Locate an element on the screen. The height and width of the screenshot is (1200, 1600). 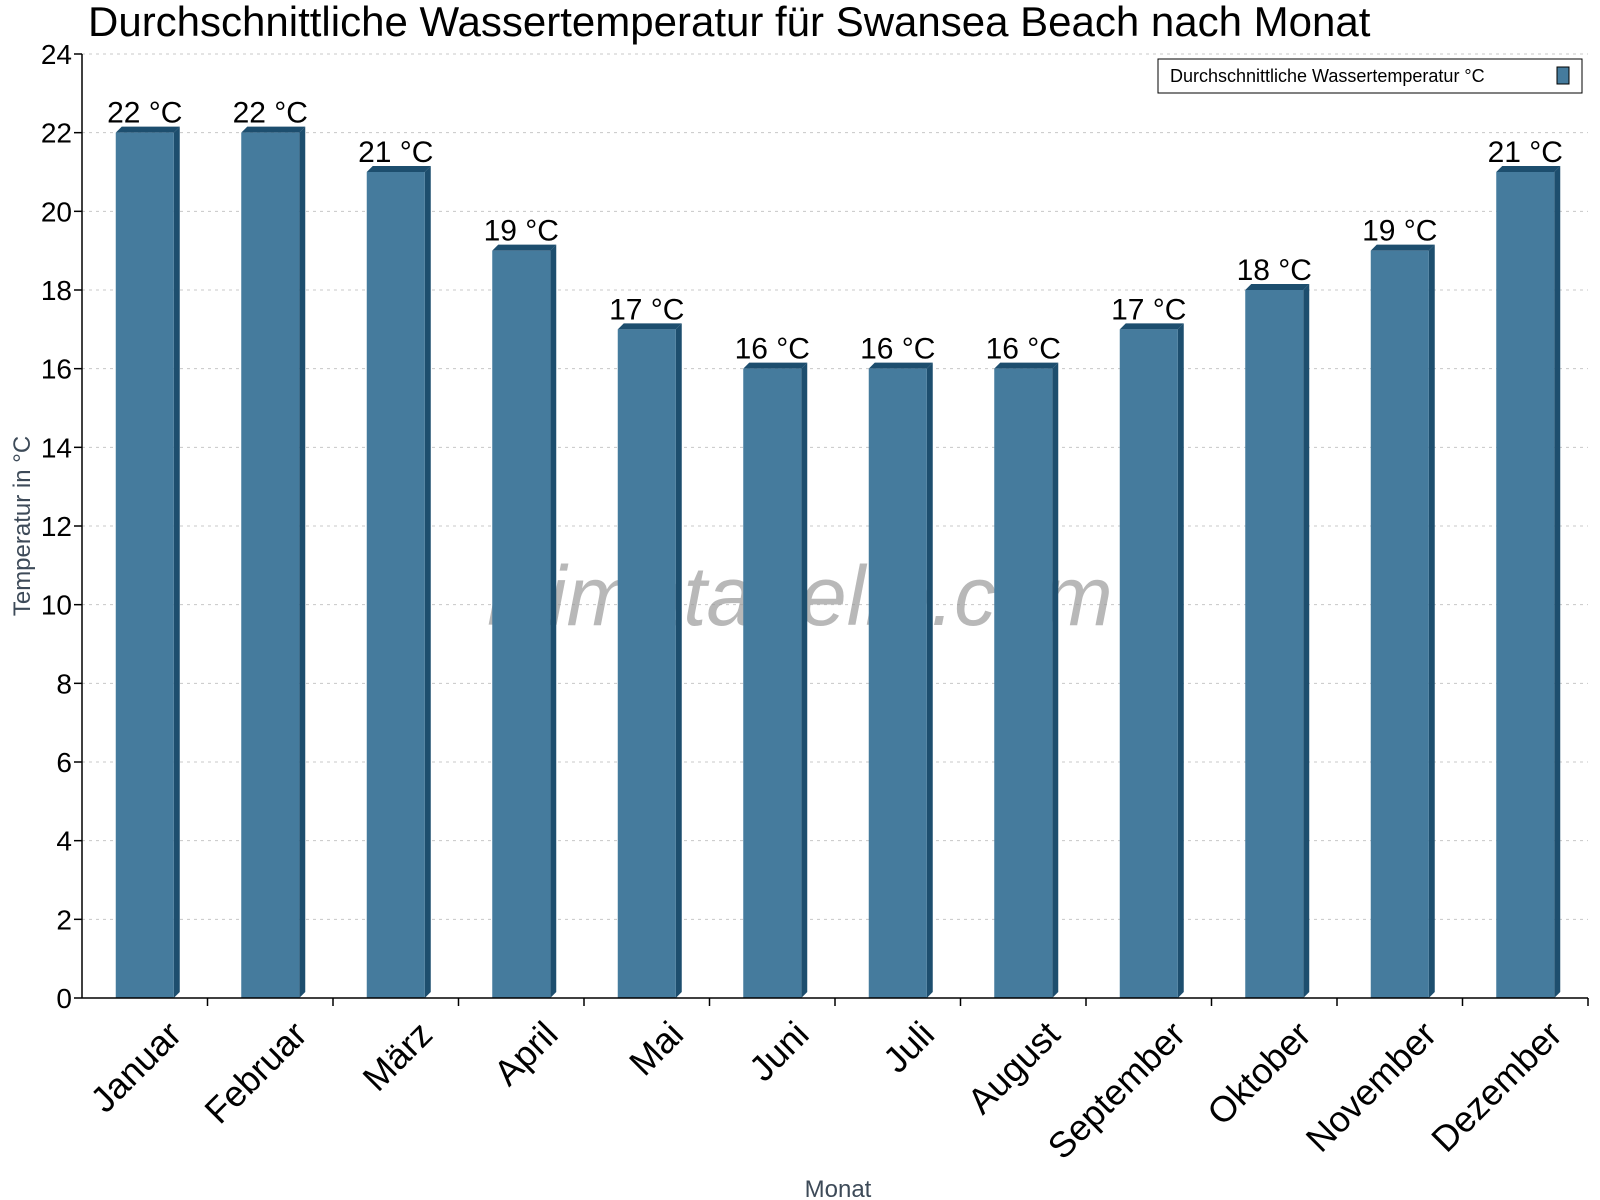
bar-mai is located at coordinates (649, 660).